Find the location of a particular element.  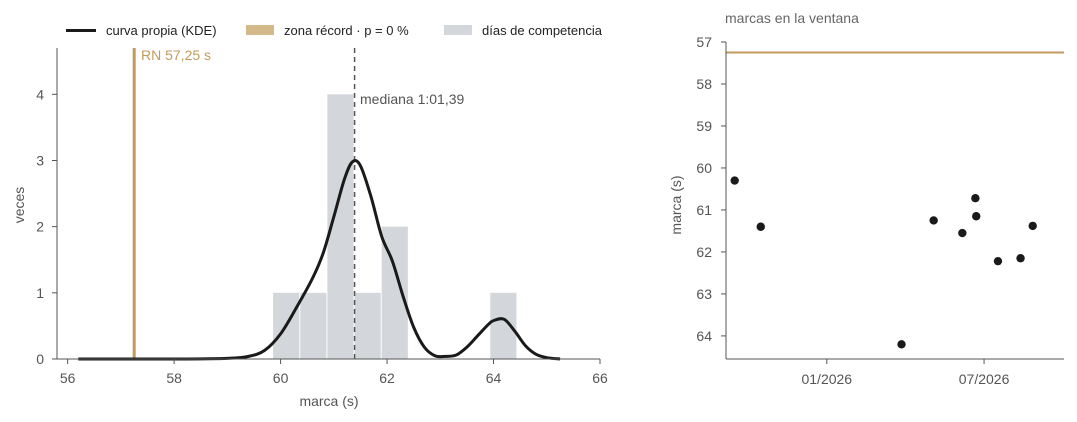

scatter-points is located at coordinates (883, 262).